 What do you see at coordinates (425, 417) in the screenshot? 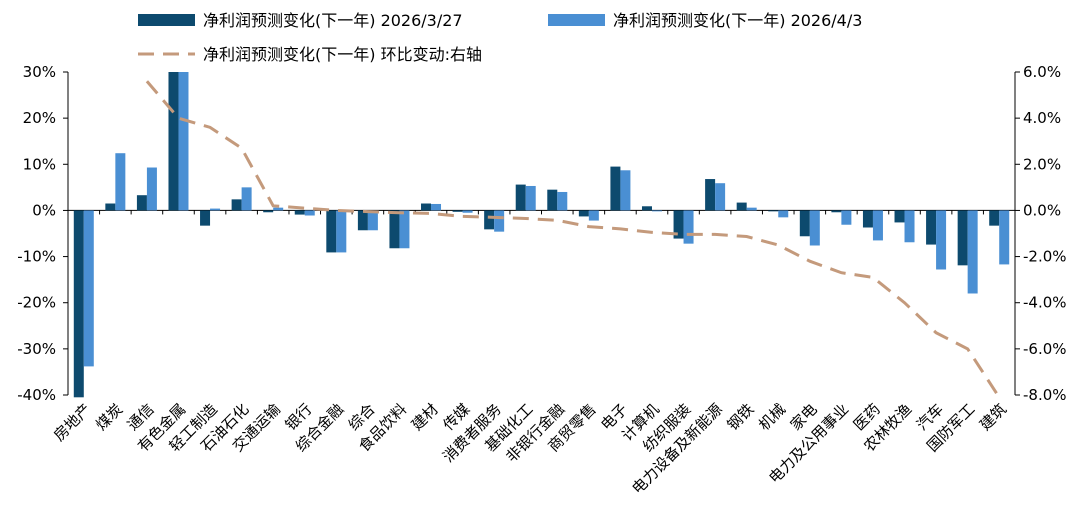
I see `x-tick-label: 建材` at bounding box center [425, 417].